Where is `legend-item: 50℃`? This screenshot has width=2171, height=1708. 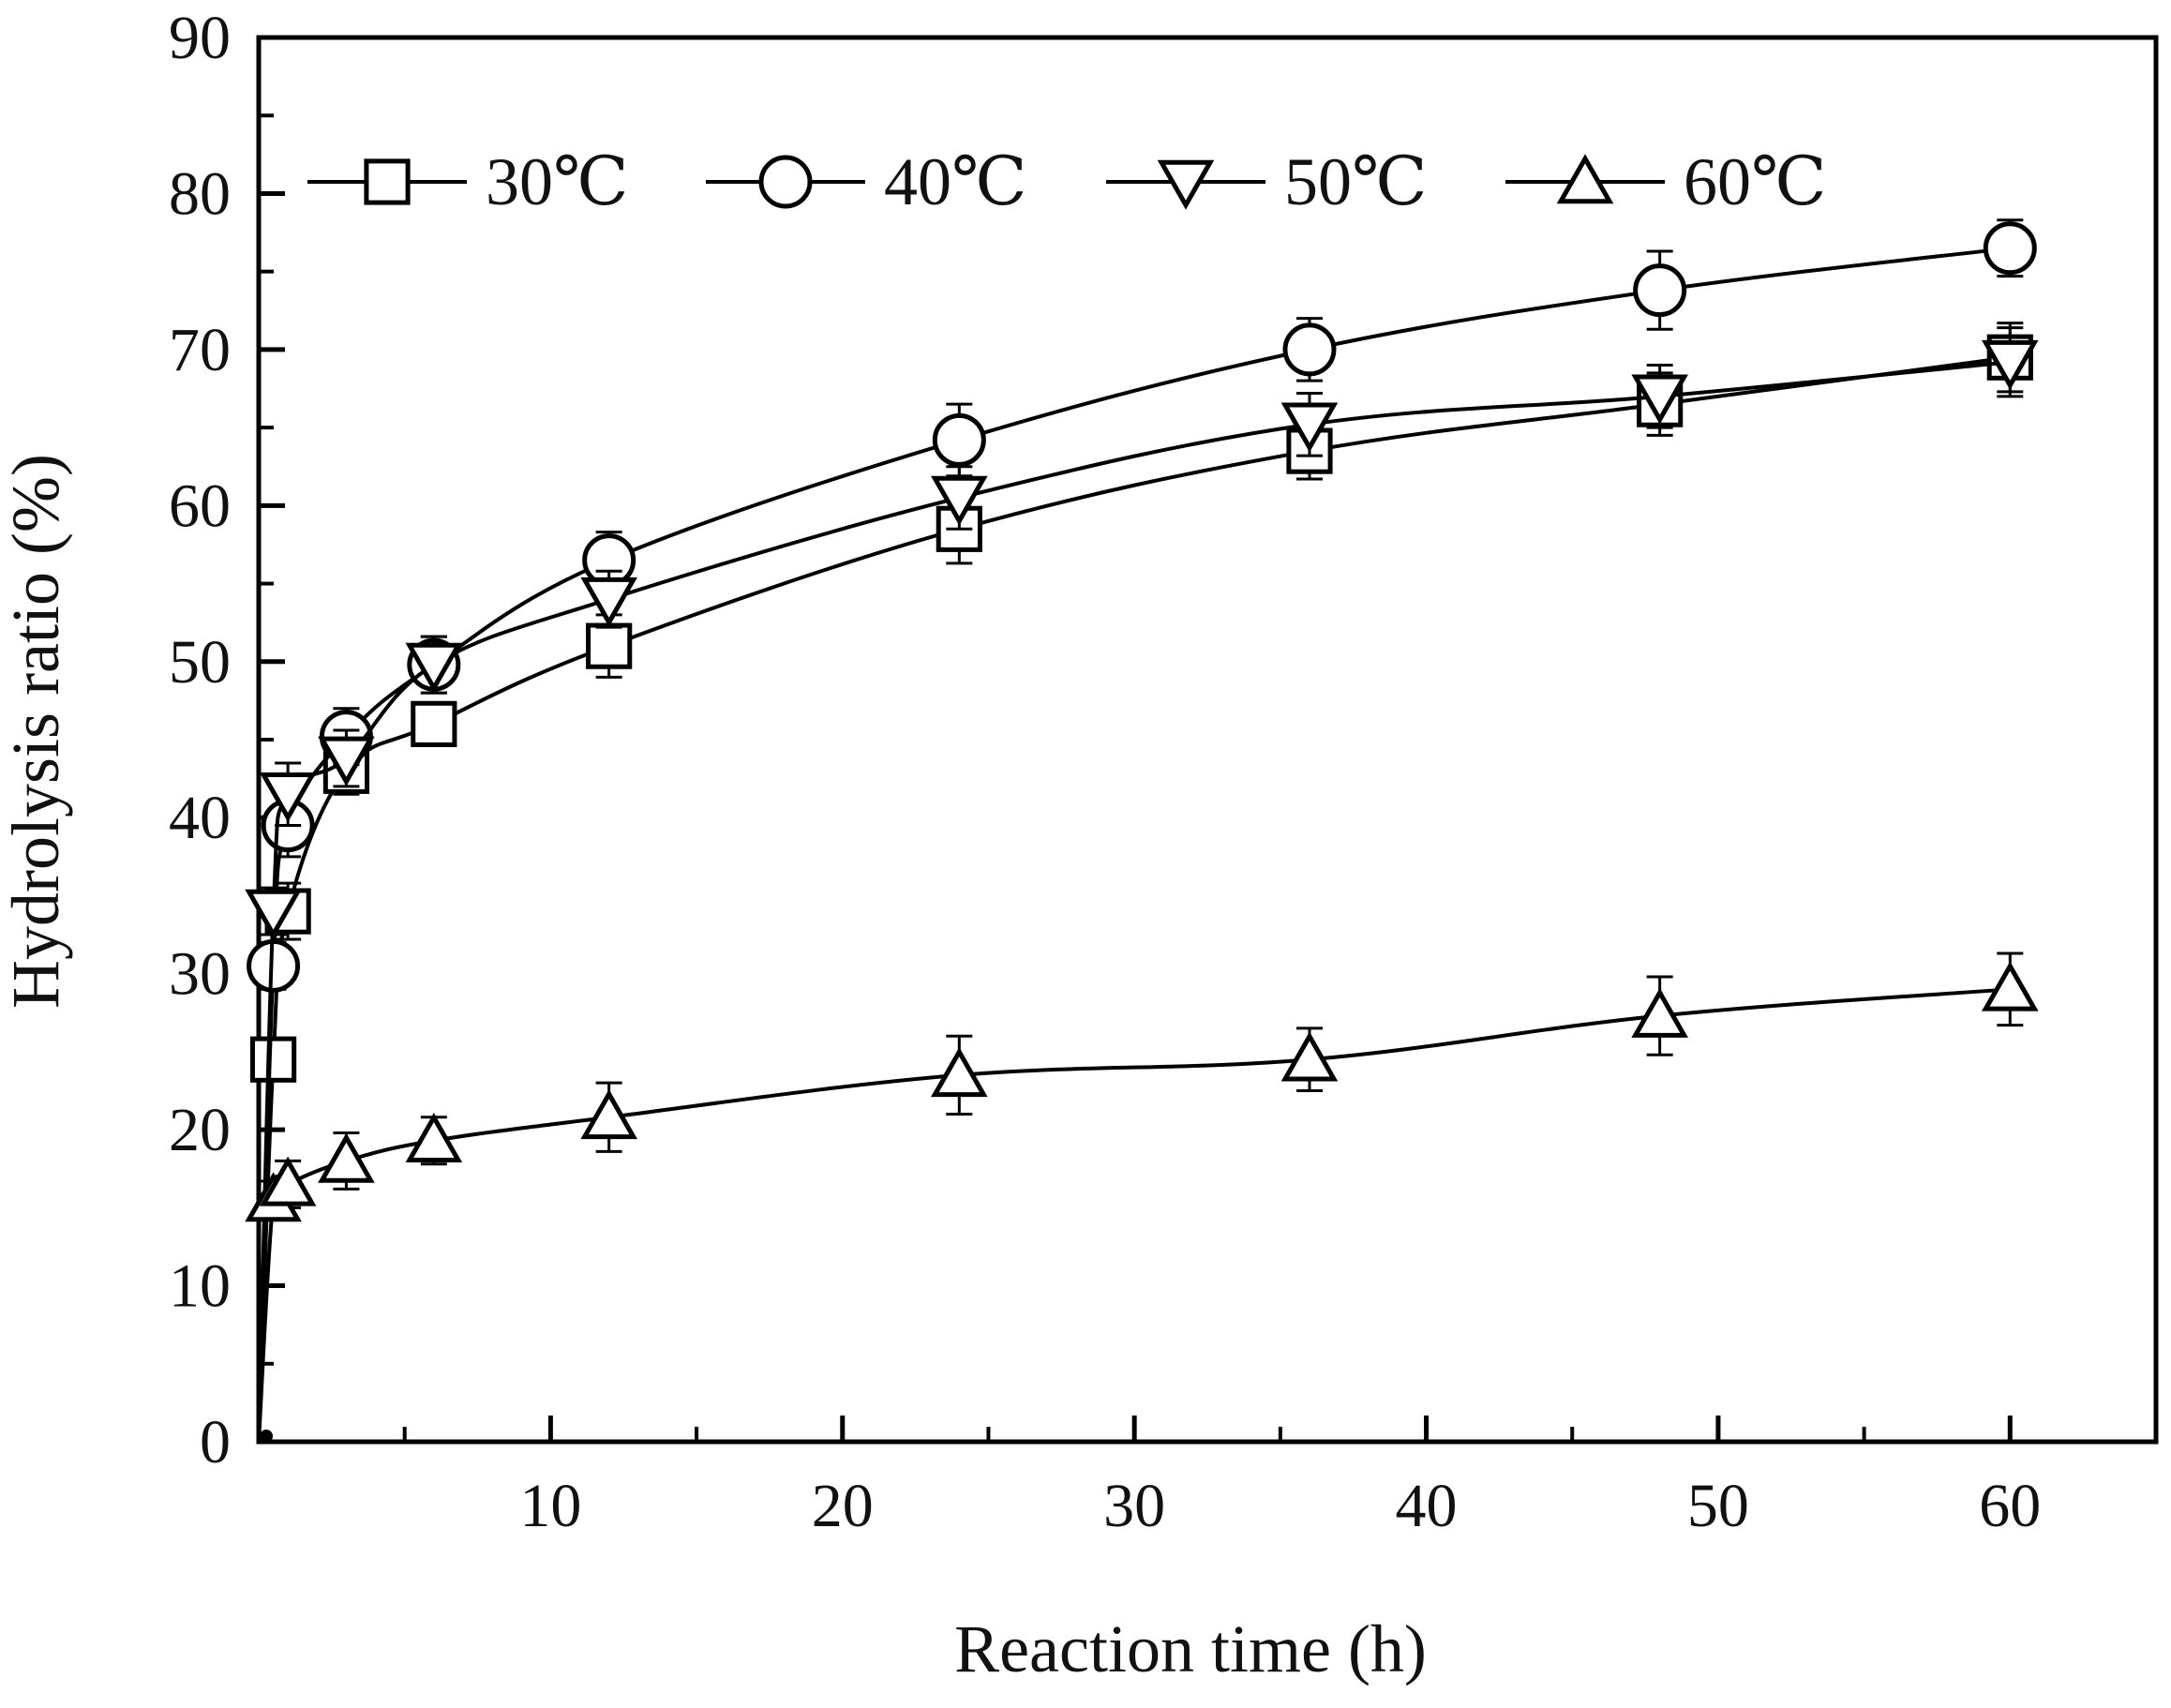
legend-item: 50℃ is located at coordinates (1267, 181).